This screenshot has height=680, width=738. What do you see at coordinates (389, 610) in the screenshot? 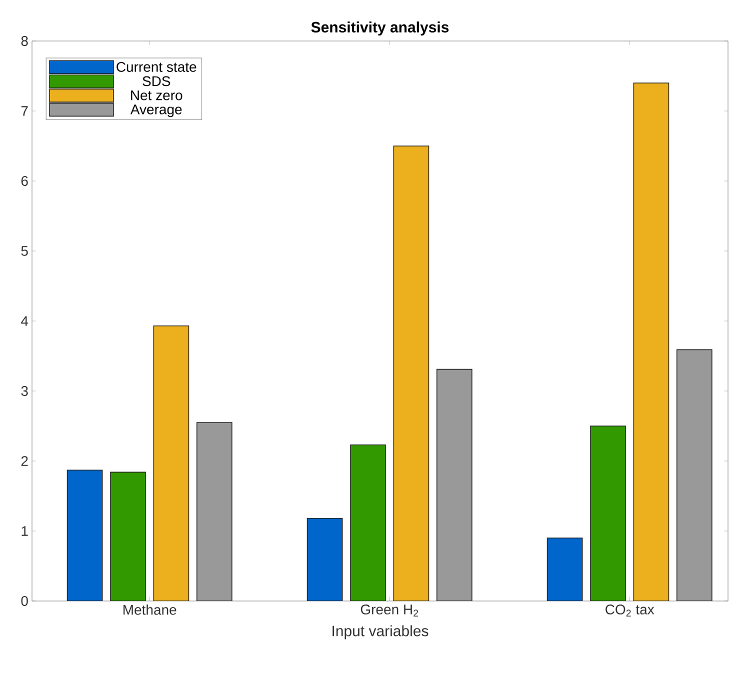
I see `x-tick-label: Green H$_{2}$` at bounding box center [389, 610].